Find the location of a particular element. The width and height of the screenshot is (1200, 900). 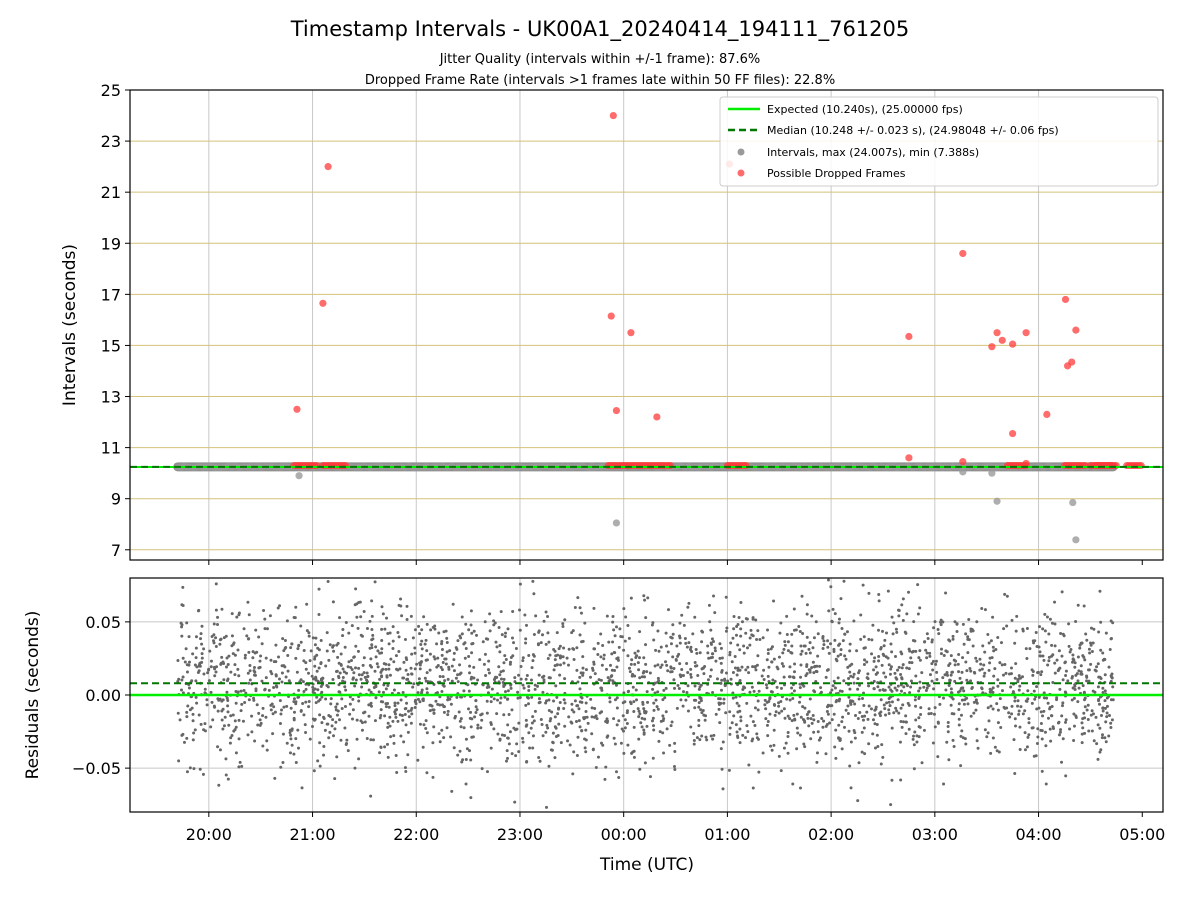

legend-dropped-swatch is located at coordinates (741, 173).